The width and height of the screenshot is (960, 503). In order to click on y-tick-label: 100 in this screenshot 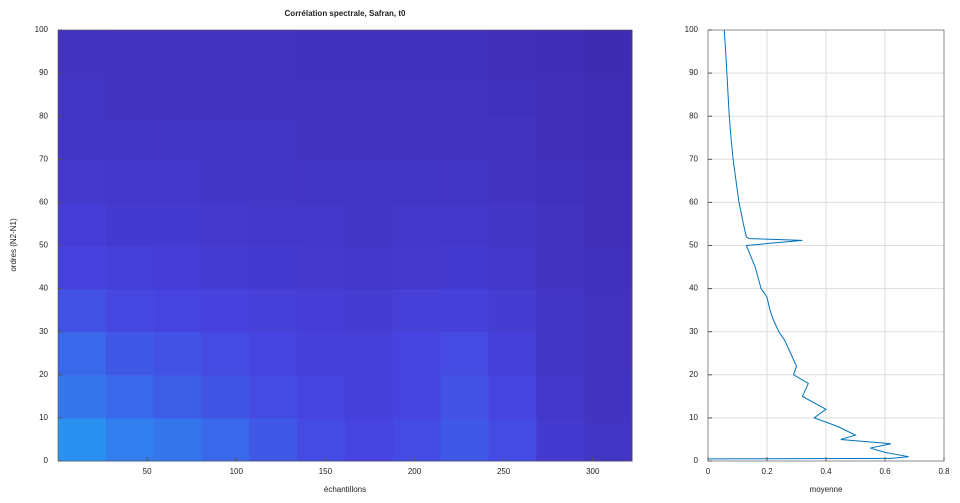, I will do `click(42, 29)`.